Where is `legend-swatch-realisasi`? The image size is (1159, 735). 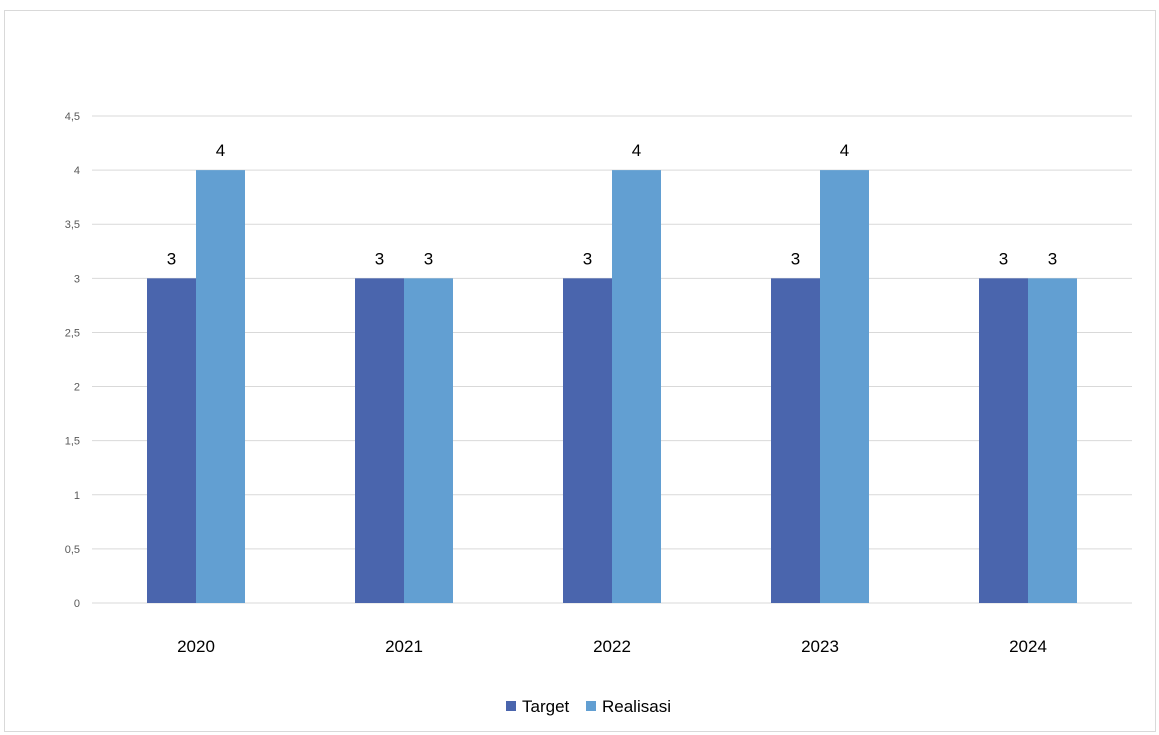 legend-swatch-realisasi is located at coordinates (591, 706).